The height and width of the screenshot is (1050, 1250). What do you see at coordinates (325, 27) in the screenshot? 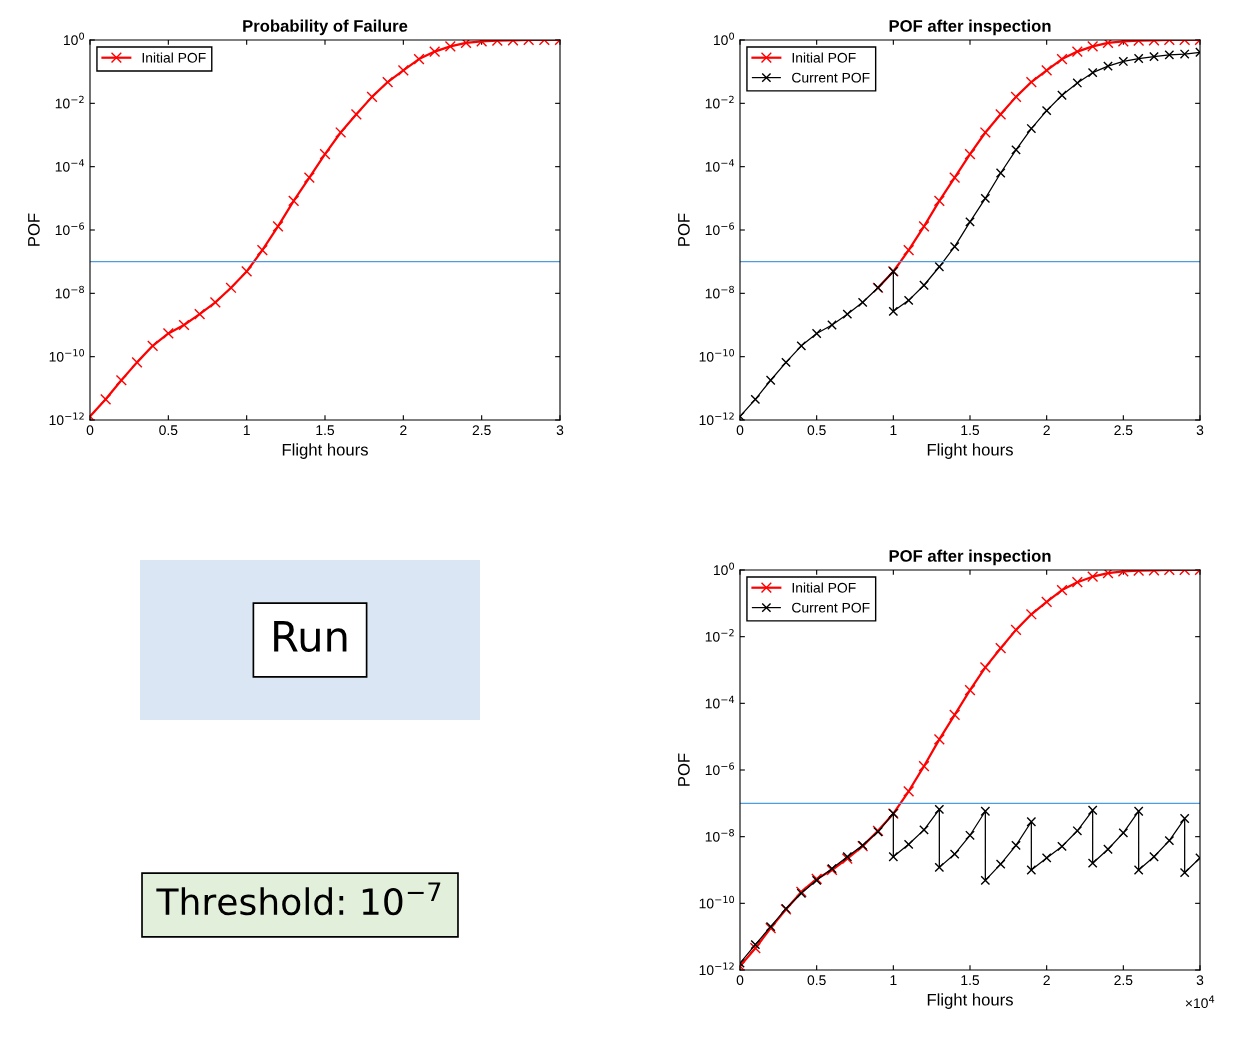
I see `chart-title: Probability of Failure` at bounding box center [325, 27].